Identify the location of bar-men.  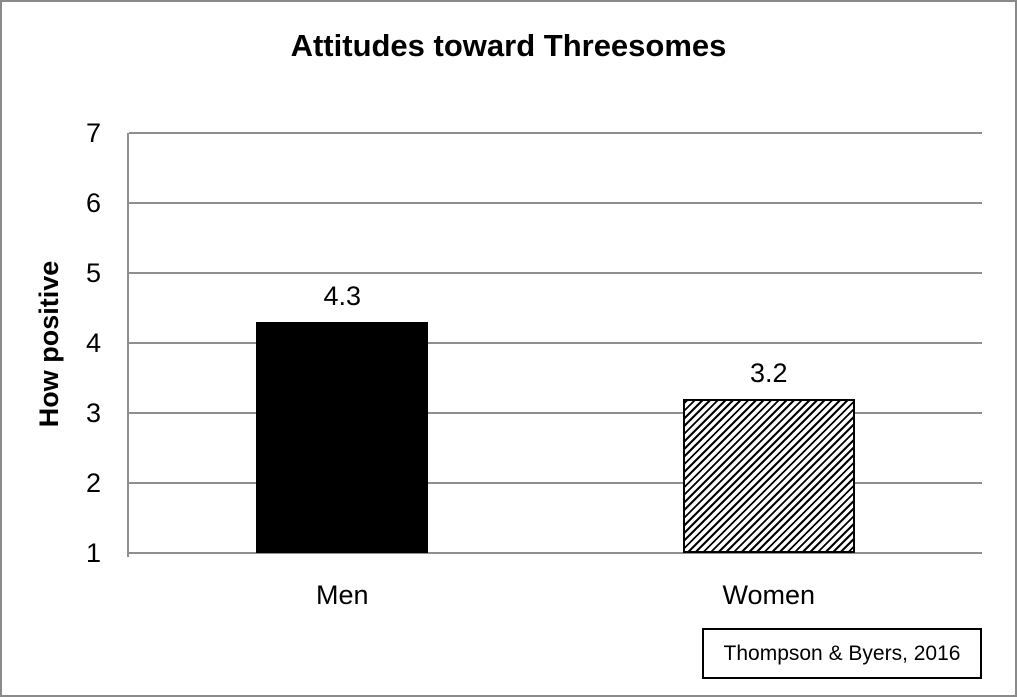
(342, 437).